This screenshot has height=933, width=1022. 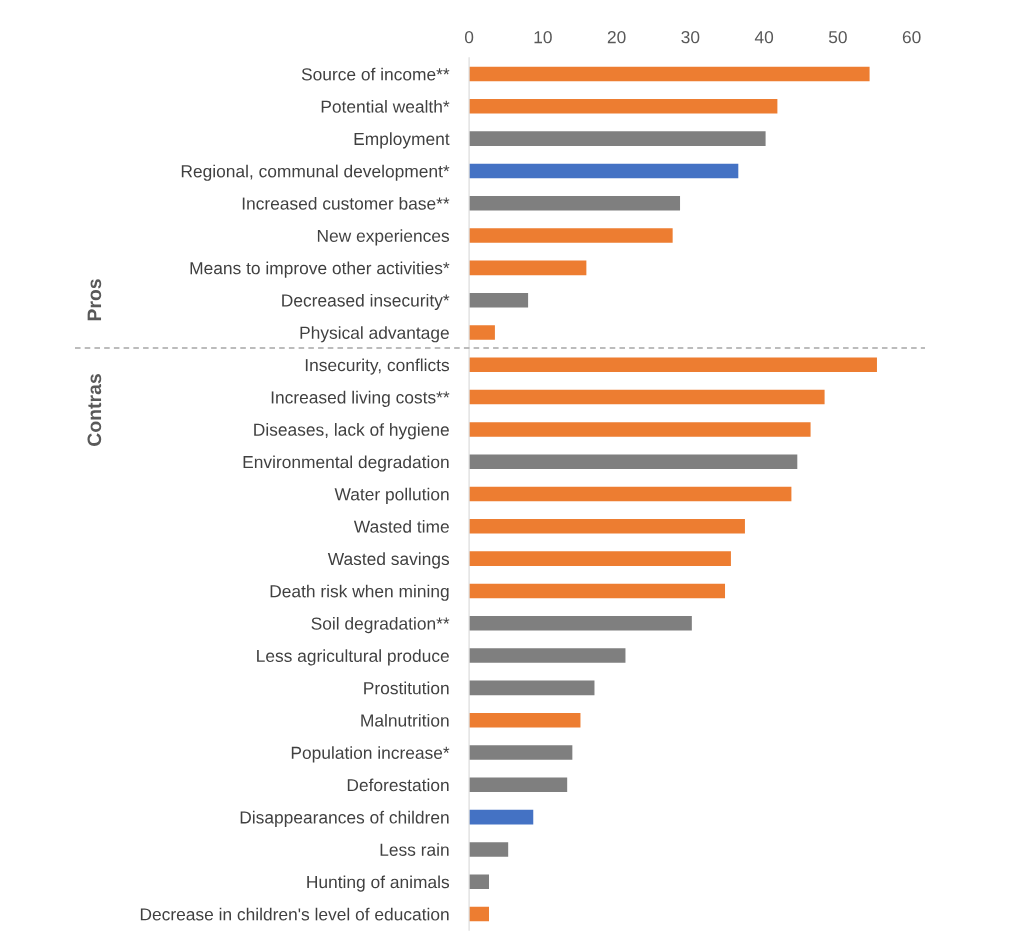 What do you see at coordinates (469, 37) in the screenshot?
I see `x-tick-label: 0` at bounding box center [469, 37].